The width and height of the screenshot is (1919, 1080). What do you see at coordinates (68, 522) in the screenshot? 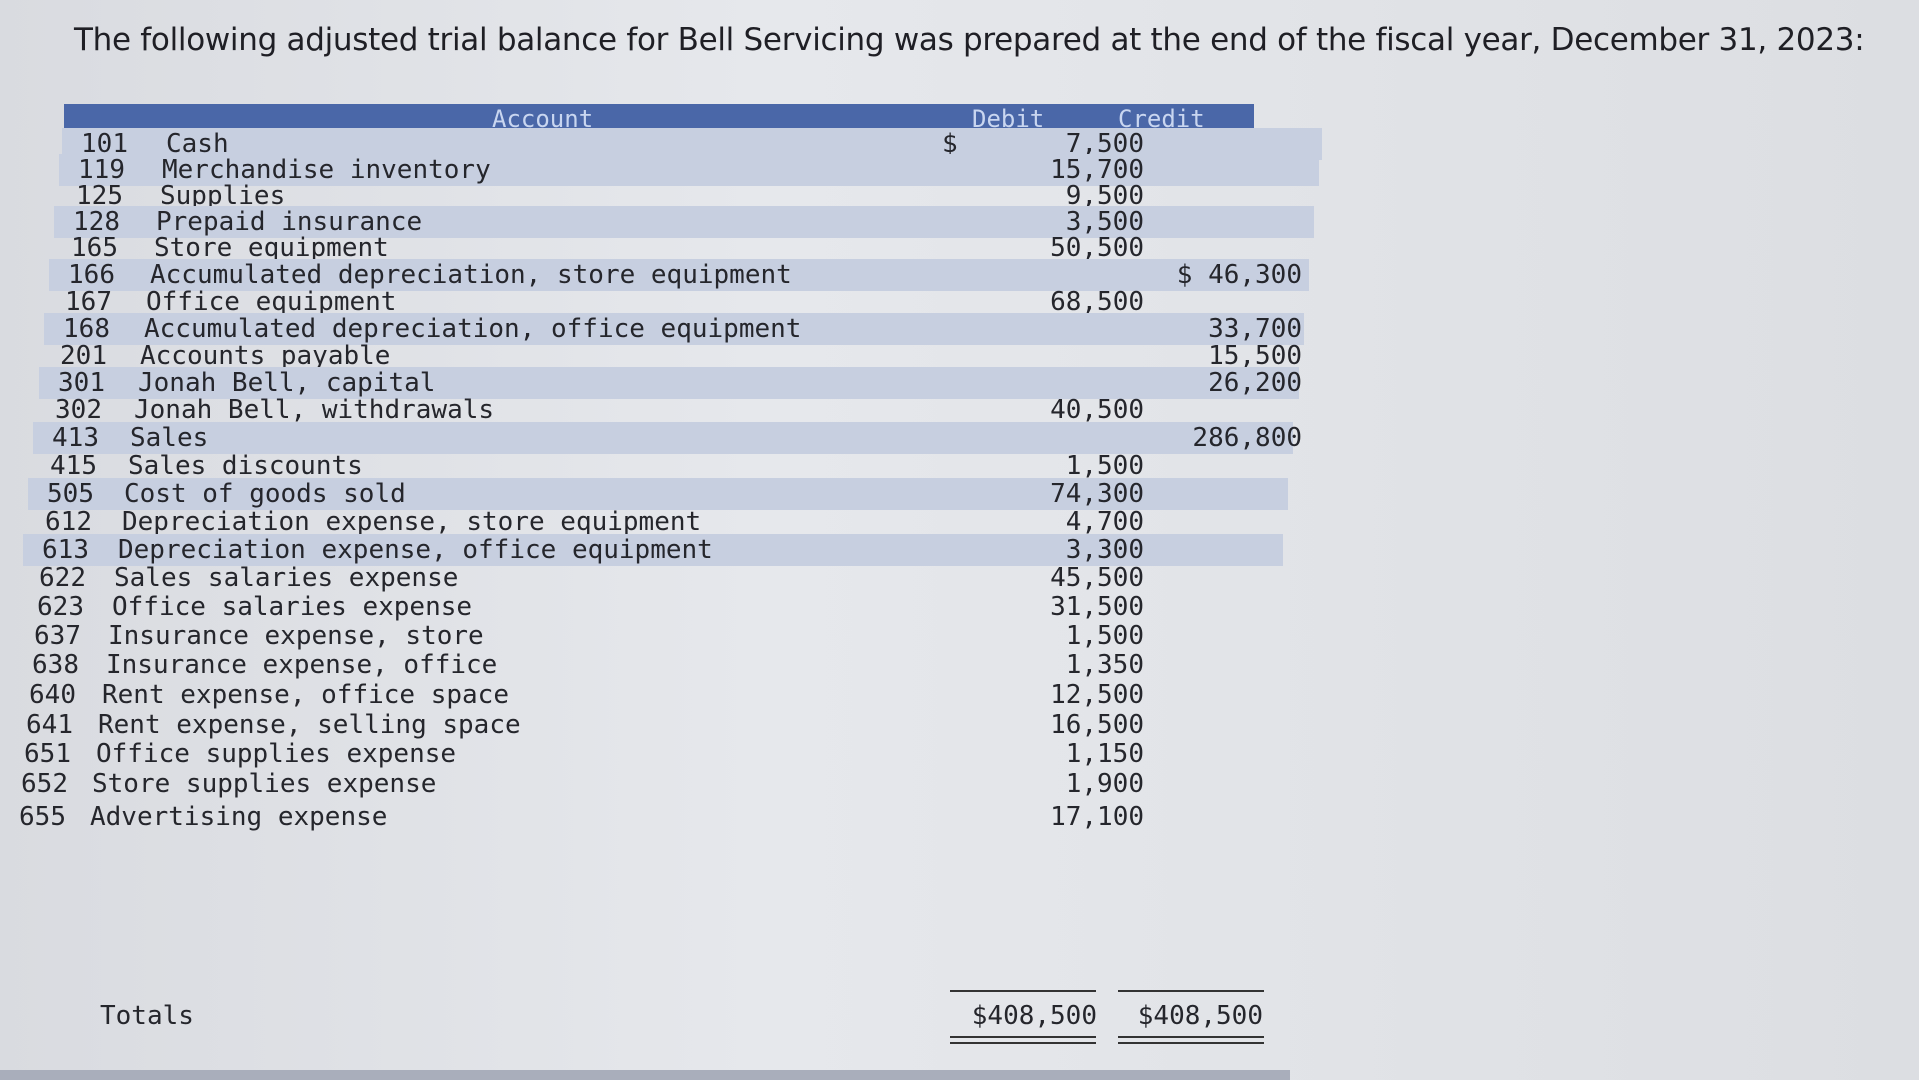
I see `account-number: 612` at bounding box center [68, 522].